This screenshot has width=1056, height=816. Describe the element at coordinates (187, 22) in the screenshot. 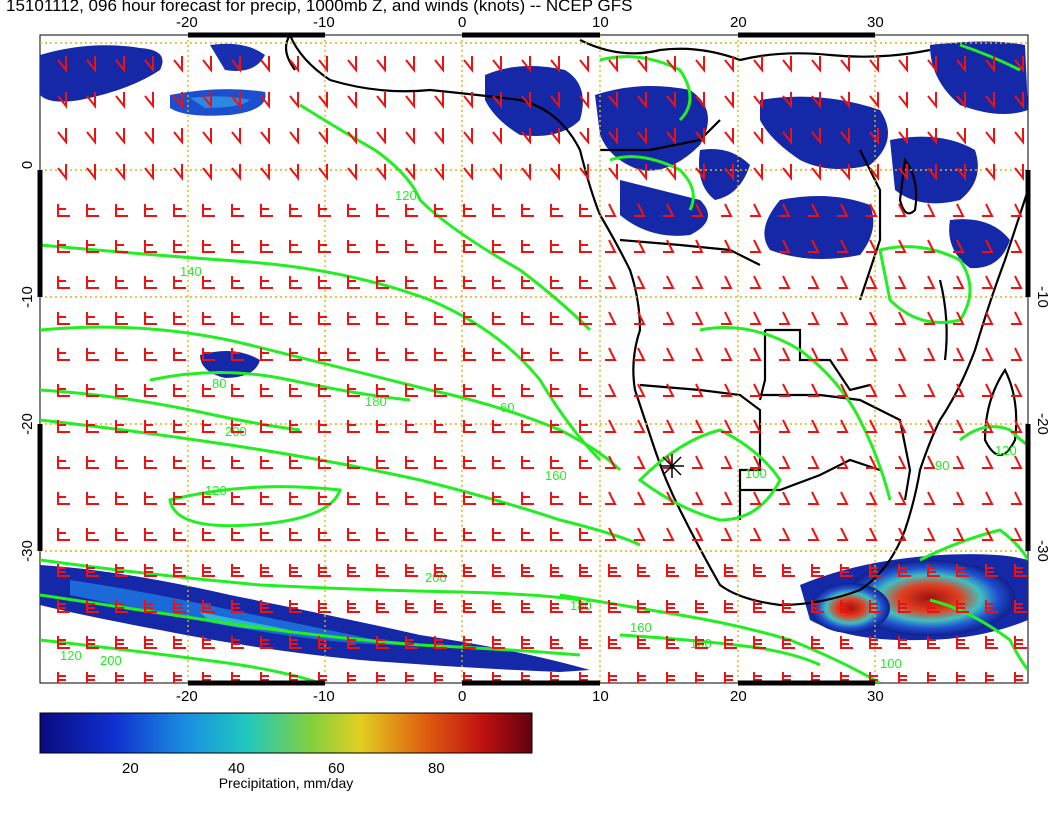

I see `lon-tick-label: -20` at that location.